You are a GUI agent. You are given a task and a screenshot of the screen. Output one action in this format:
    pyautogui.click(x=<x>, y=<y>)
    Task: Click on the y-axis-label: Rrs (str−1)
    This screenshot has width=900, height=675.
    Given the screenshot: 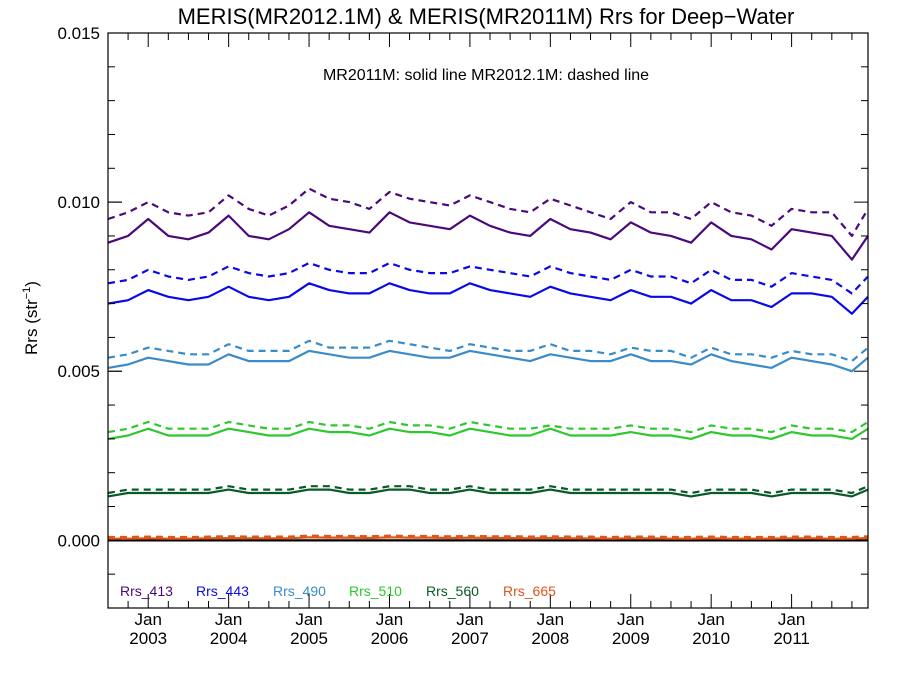 What is the action you would take?
    pyautogui.click(x=31, y=318)
    